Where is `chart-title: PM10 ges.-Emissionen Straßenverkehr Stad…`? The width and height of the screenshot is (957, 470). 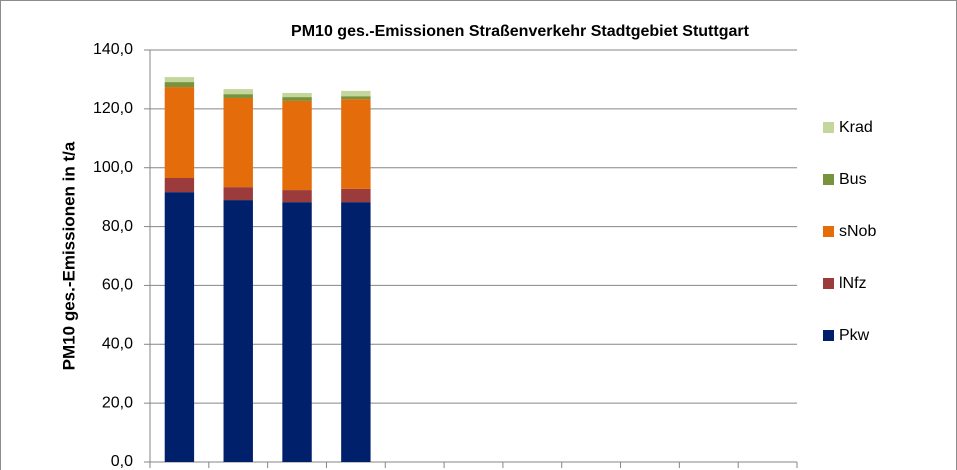
chart-title: PM10 ges.-Emissionen Straßenverkehr Stad… is located at coordinates (520, 31).